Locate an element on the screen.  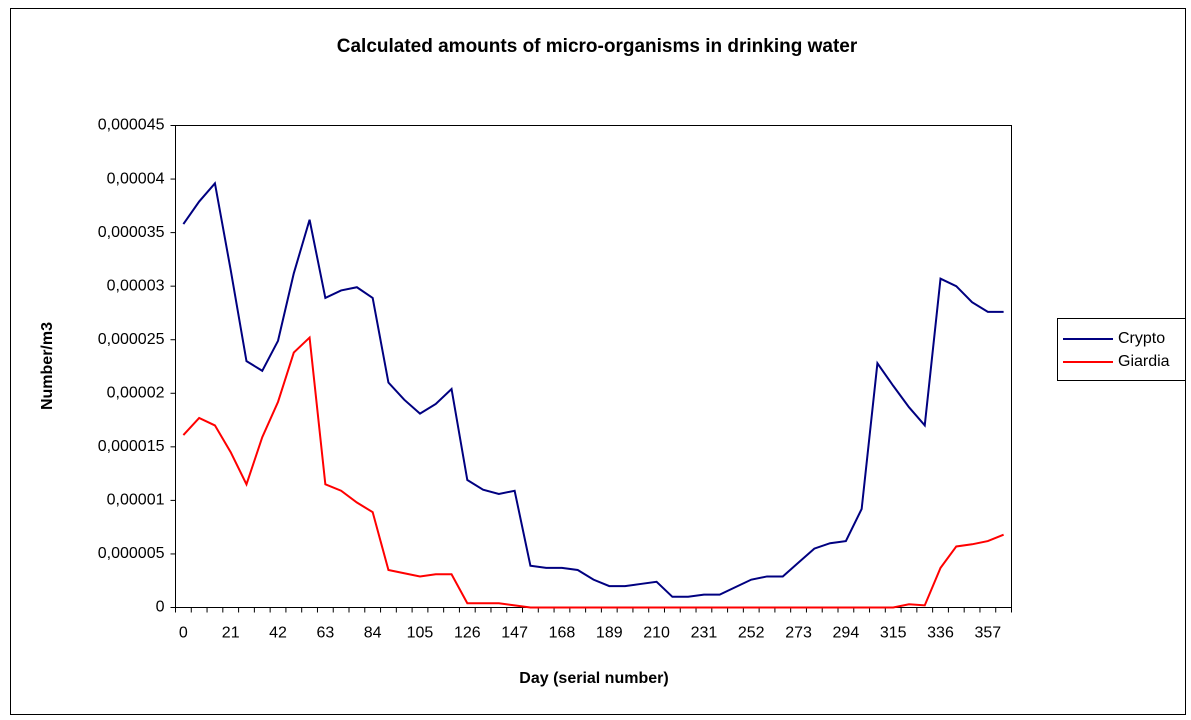
legend-label: Giardia is located at coordinates (1144, 361).